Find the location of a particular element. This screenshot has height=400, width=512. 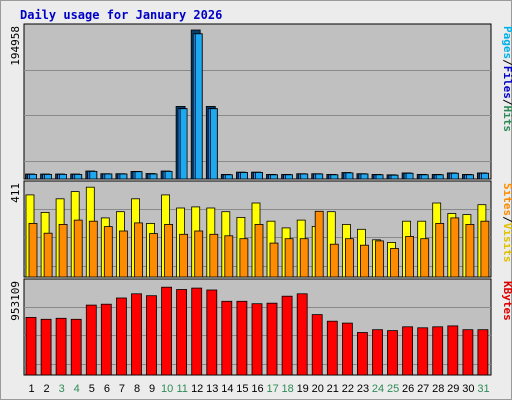

day-label-11: 11 is located at coordinates (181, 389).